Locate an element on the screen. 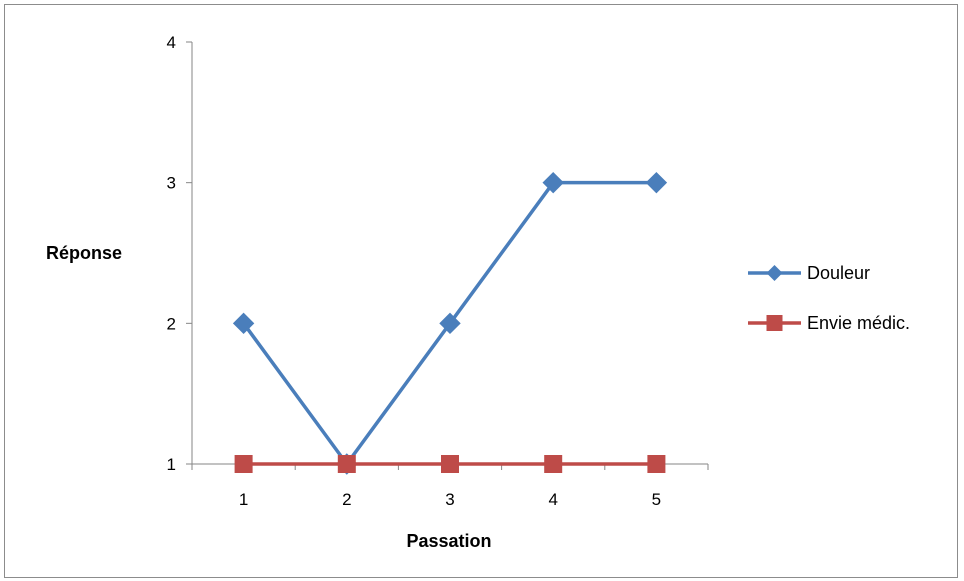 The width and height of the screenshot is (964, 581). legend: Douleur Envie médic. is located at coordinates (829, 298).